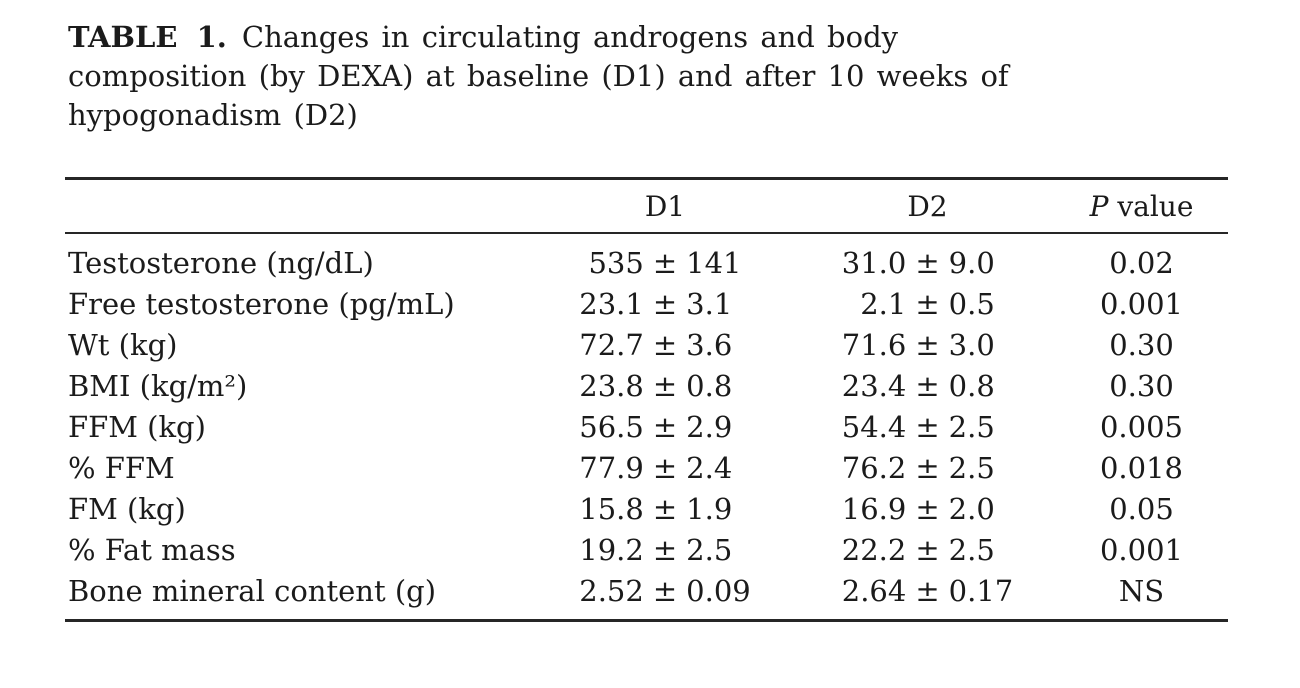  I want to click on mean-value: 23.4, so click(874, 385).